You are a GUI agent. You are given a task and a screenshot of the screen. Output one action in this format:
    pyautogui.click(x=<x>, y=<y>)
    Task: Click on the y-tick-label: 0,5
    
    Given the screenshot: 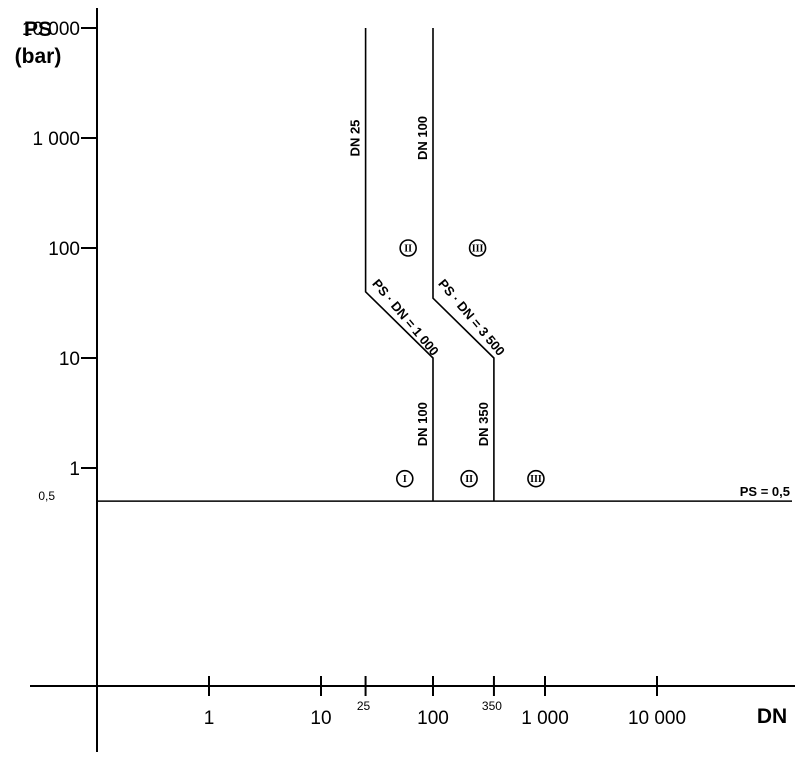 What is the action you would take?
    pyautogui.click(x=46, y=496)
    